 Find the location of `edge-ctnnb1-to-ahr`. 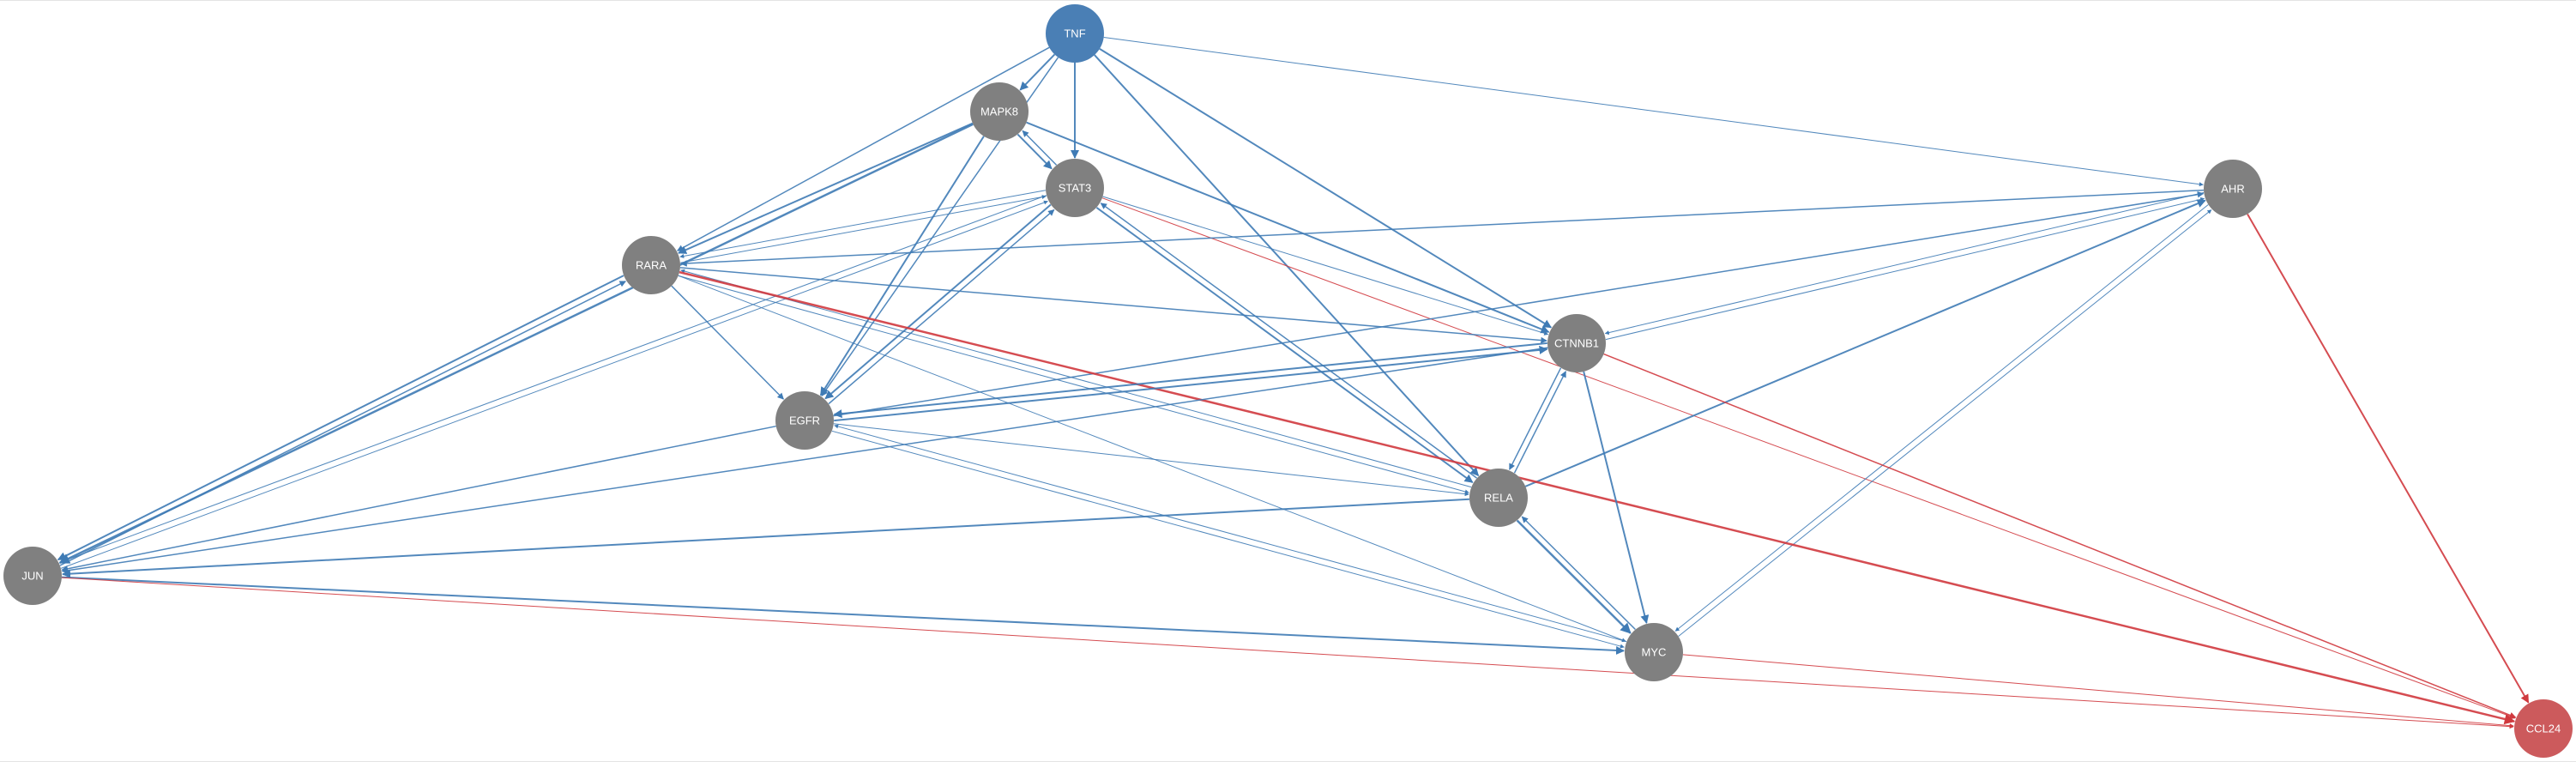

edge-ctnnb1-to-ahr is located at coordinates (1905, 268).